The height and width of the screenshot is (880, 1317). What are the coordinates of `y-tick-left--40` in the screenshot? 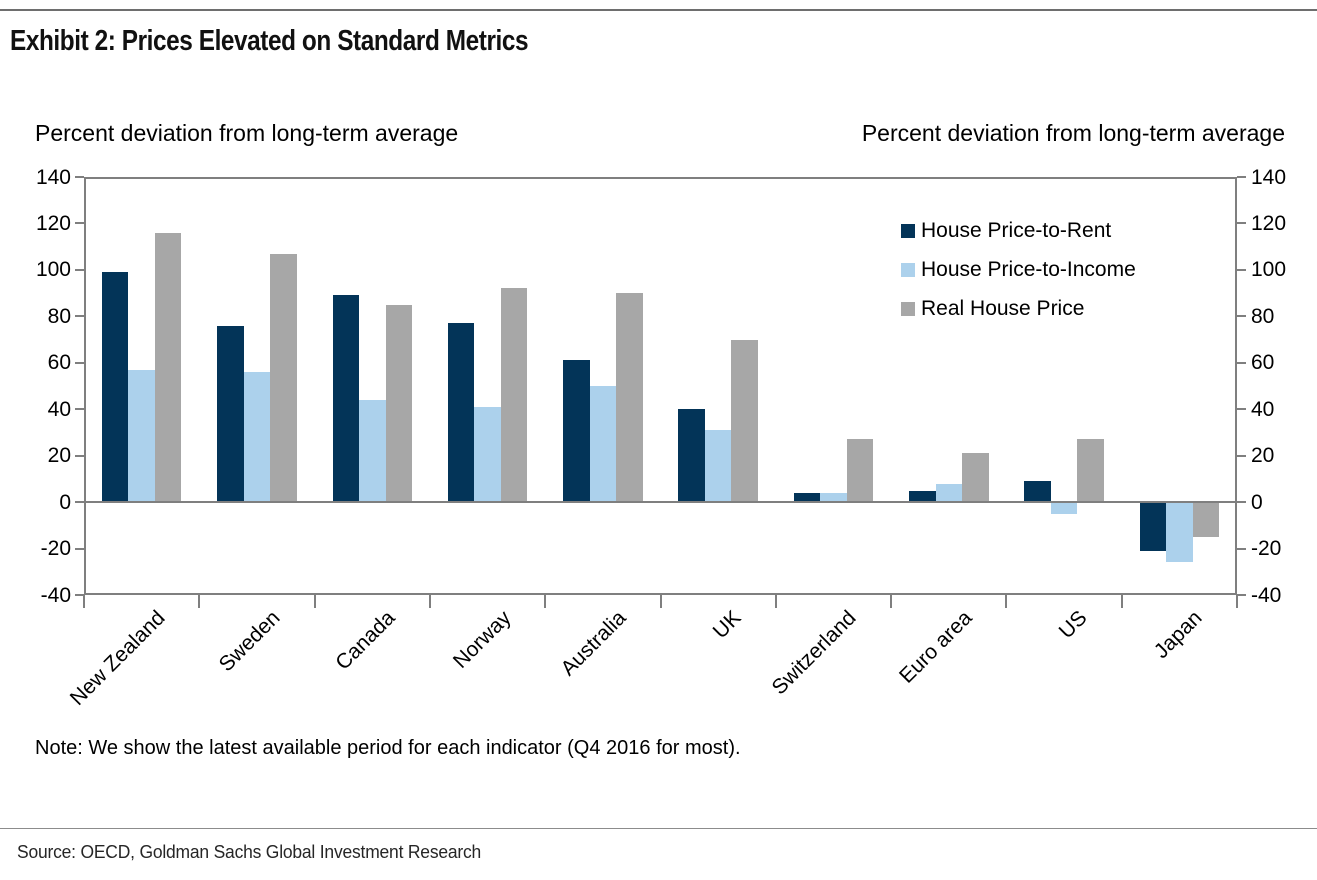 It's located at (79, 595).